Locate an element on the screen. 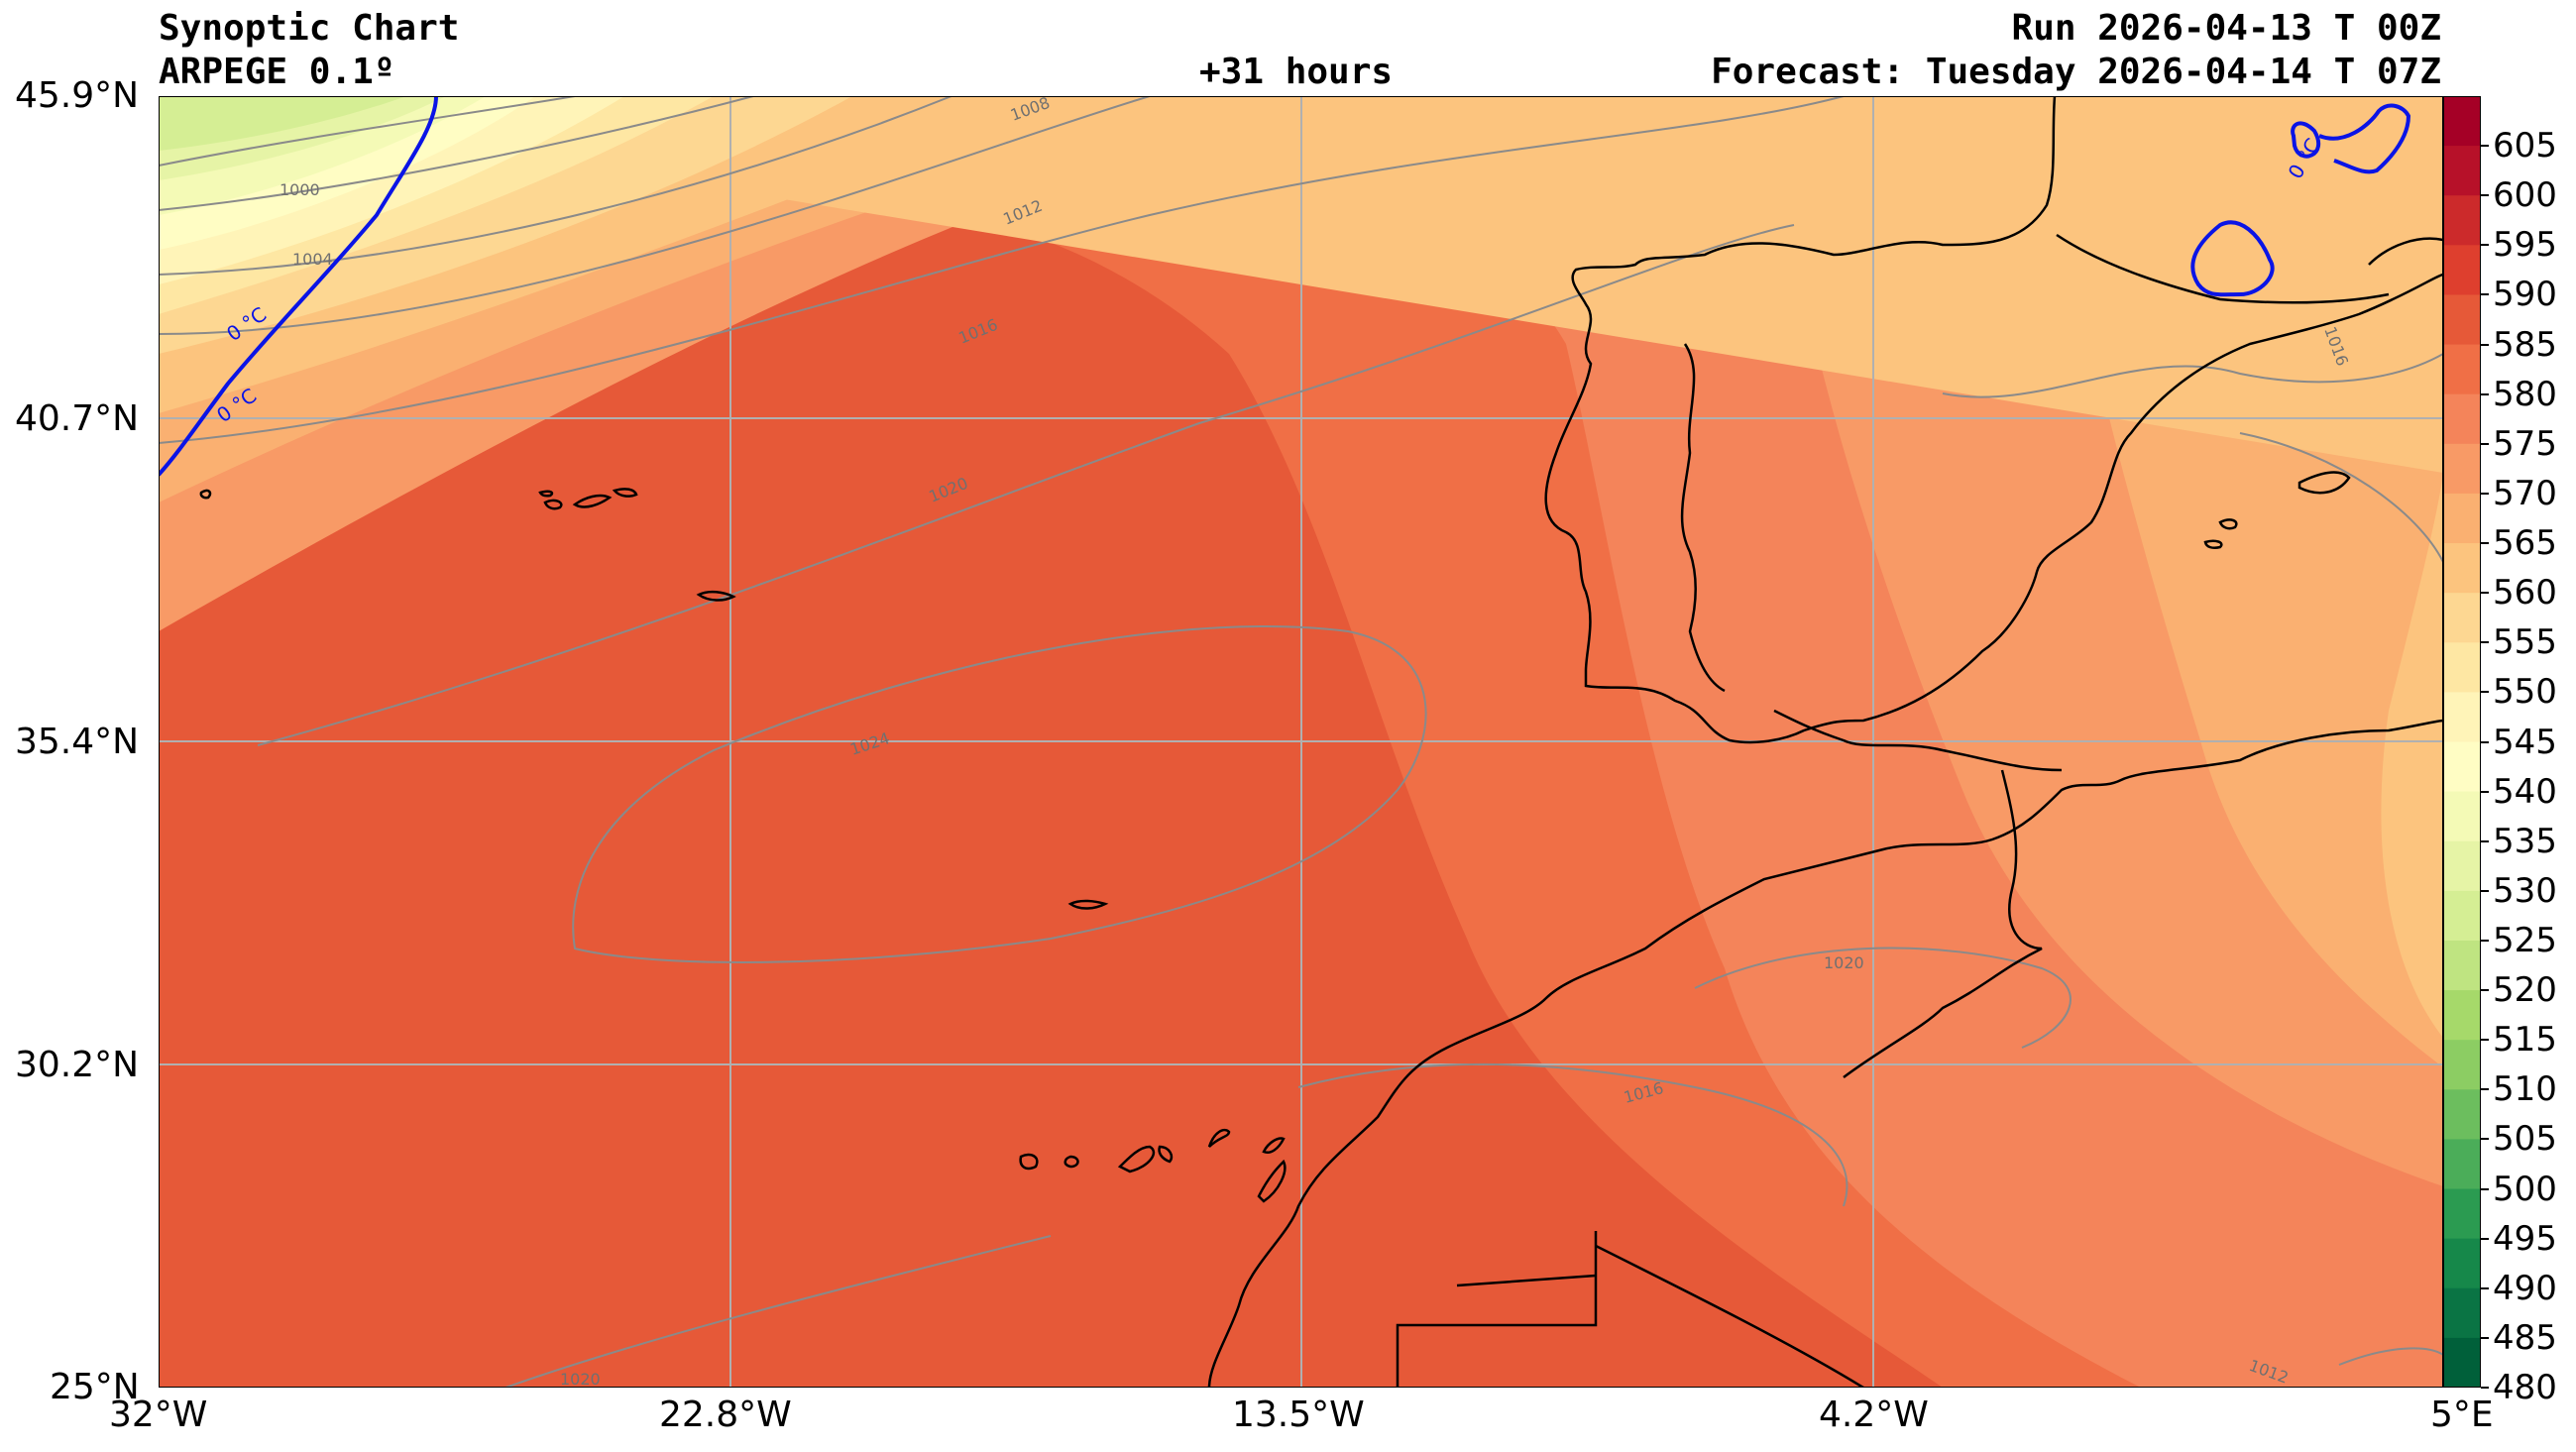 Image resolution: width=2576 pixels, height=1452 pixels. colorbar-tick-label: 480 is located at coordinates (2525, 1387).